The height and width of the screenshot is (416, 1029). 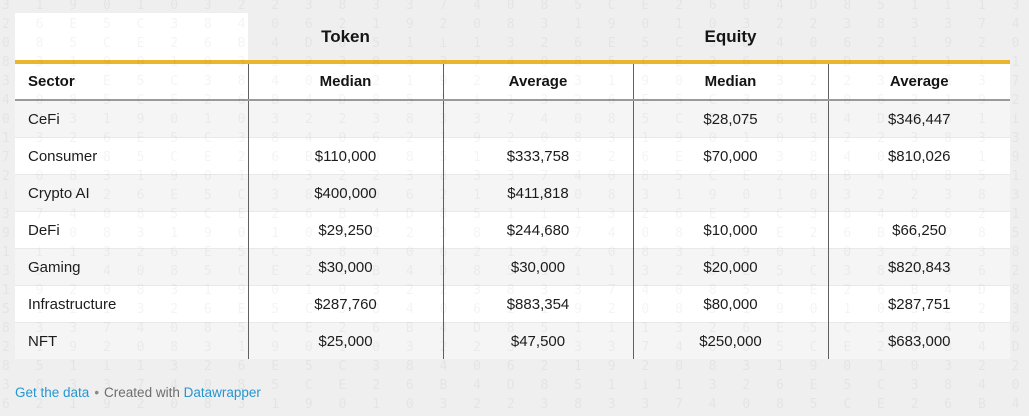 I want to click on cell-token-average: $30,000, so click(x=537, y=267).